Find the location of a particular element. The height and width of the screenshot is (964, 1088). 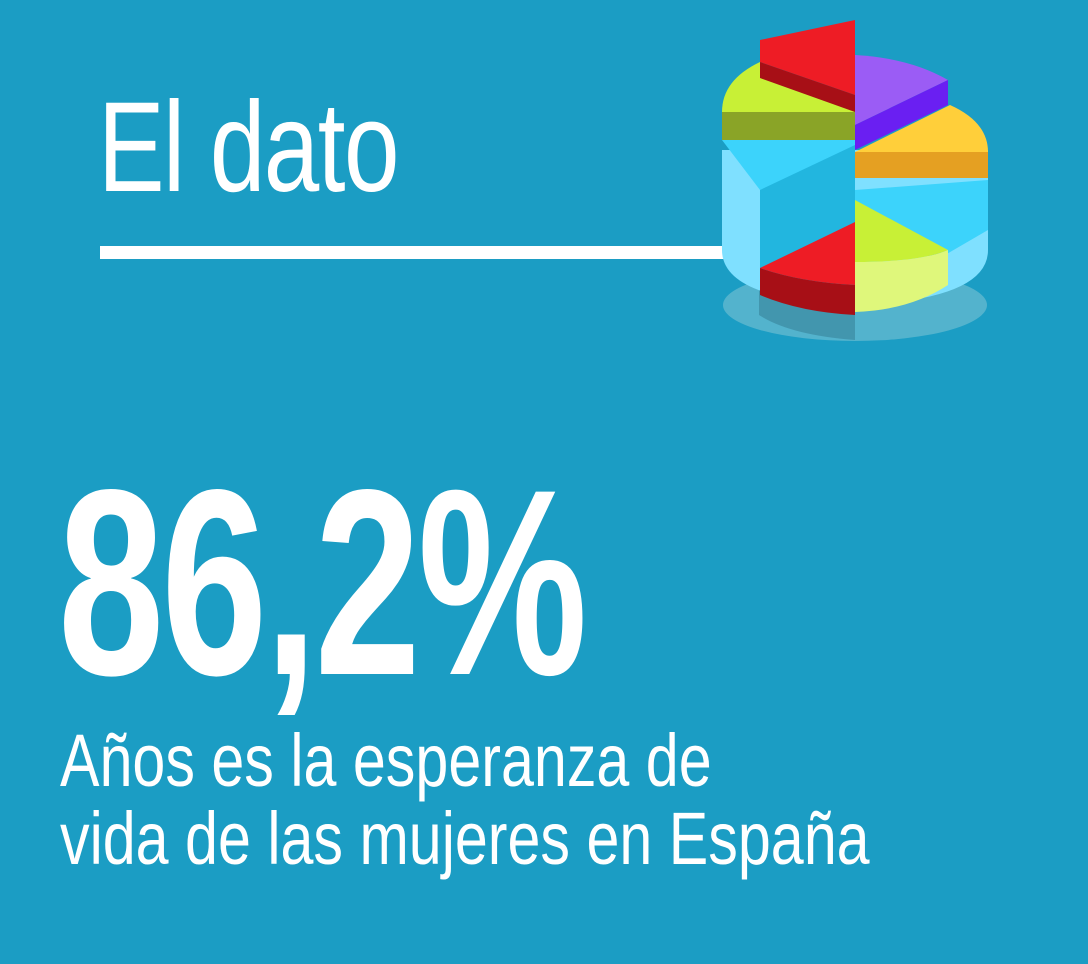

pie-chart-icon is located at coordinates (855, 180).